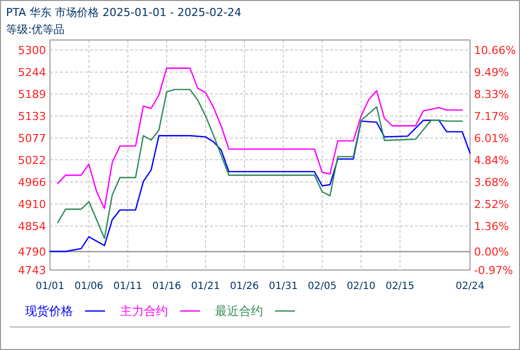 The width and height of the screenshot is (520, 350). Describe the element at coordinates (491, 117) in the screenshot. I see `y2-tick-label: 7.17%` at that location.